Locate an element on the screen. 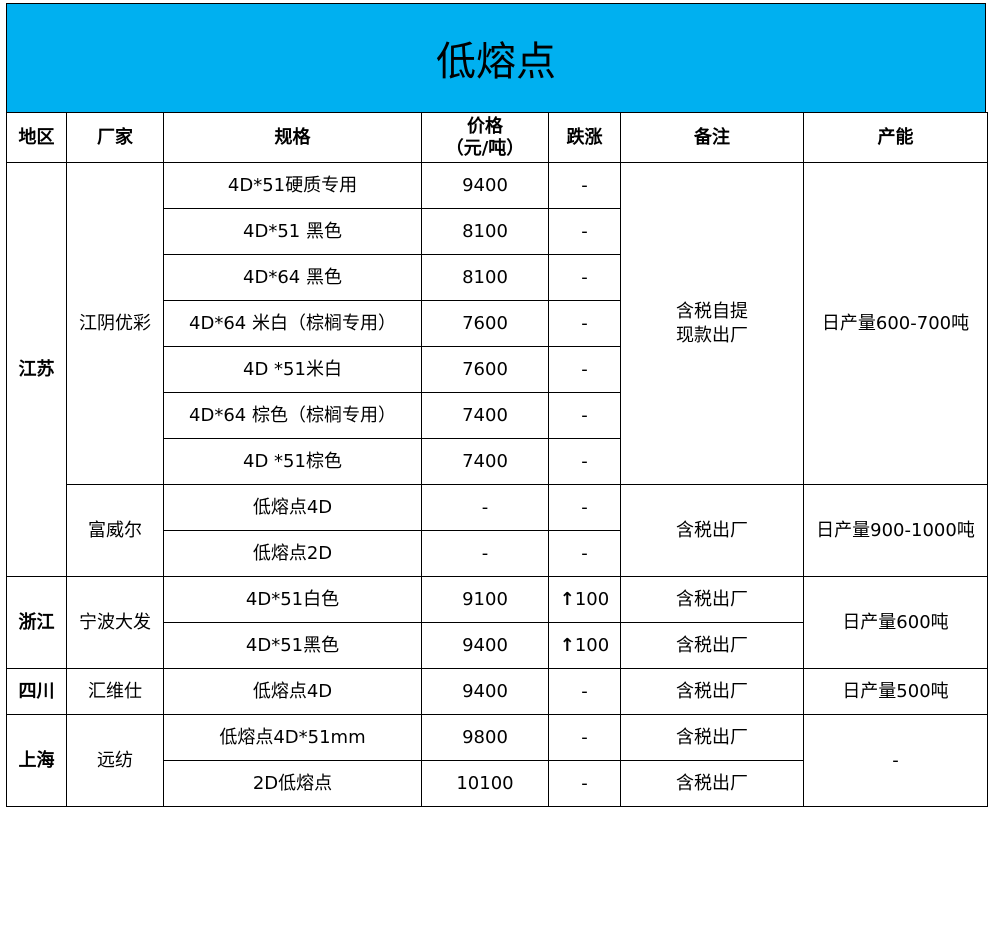  factory-cell: 富威尔 is located at coordinates (115, 530).